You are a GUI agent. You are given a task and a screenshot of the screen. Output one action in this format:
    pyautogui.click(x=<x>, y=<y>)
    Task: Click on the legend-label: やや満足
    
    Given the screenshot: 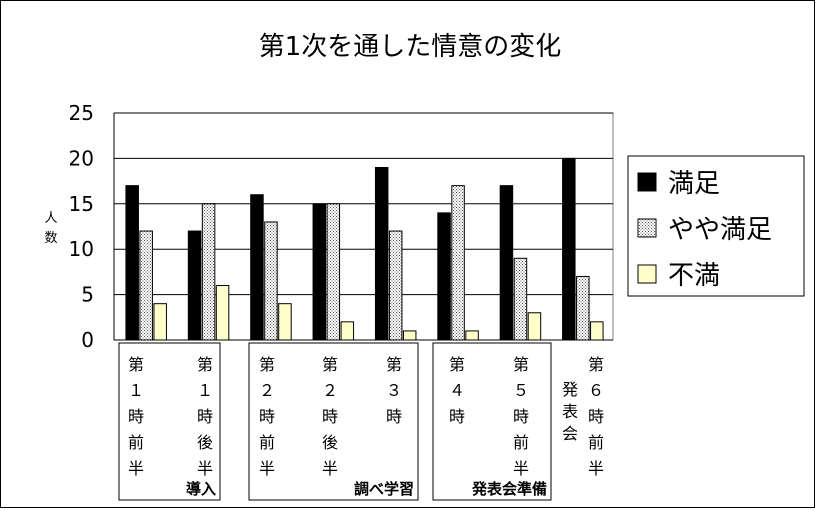 What is the action you would take?
    pyautogui.click(x=720, y=230)
    